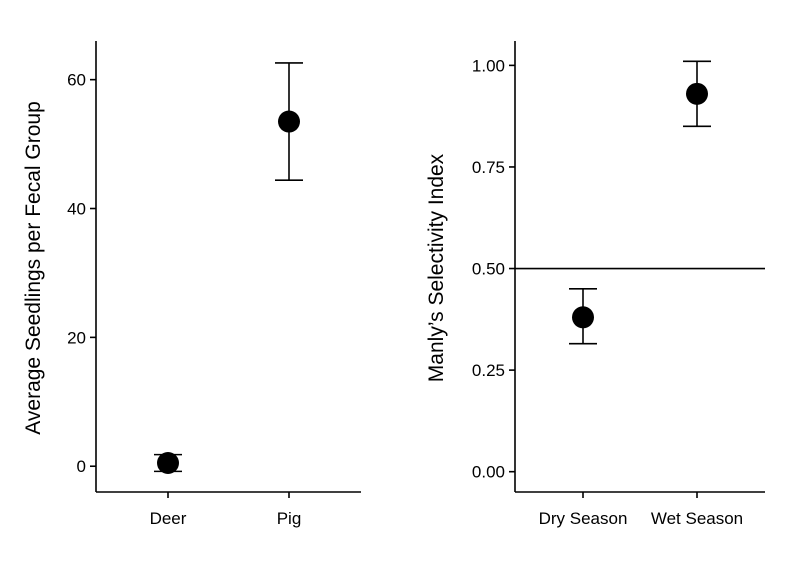  I want to click on y-tick-label: 0.50, so click(488, 269).